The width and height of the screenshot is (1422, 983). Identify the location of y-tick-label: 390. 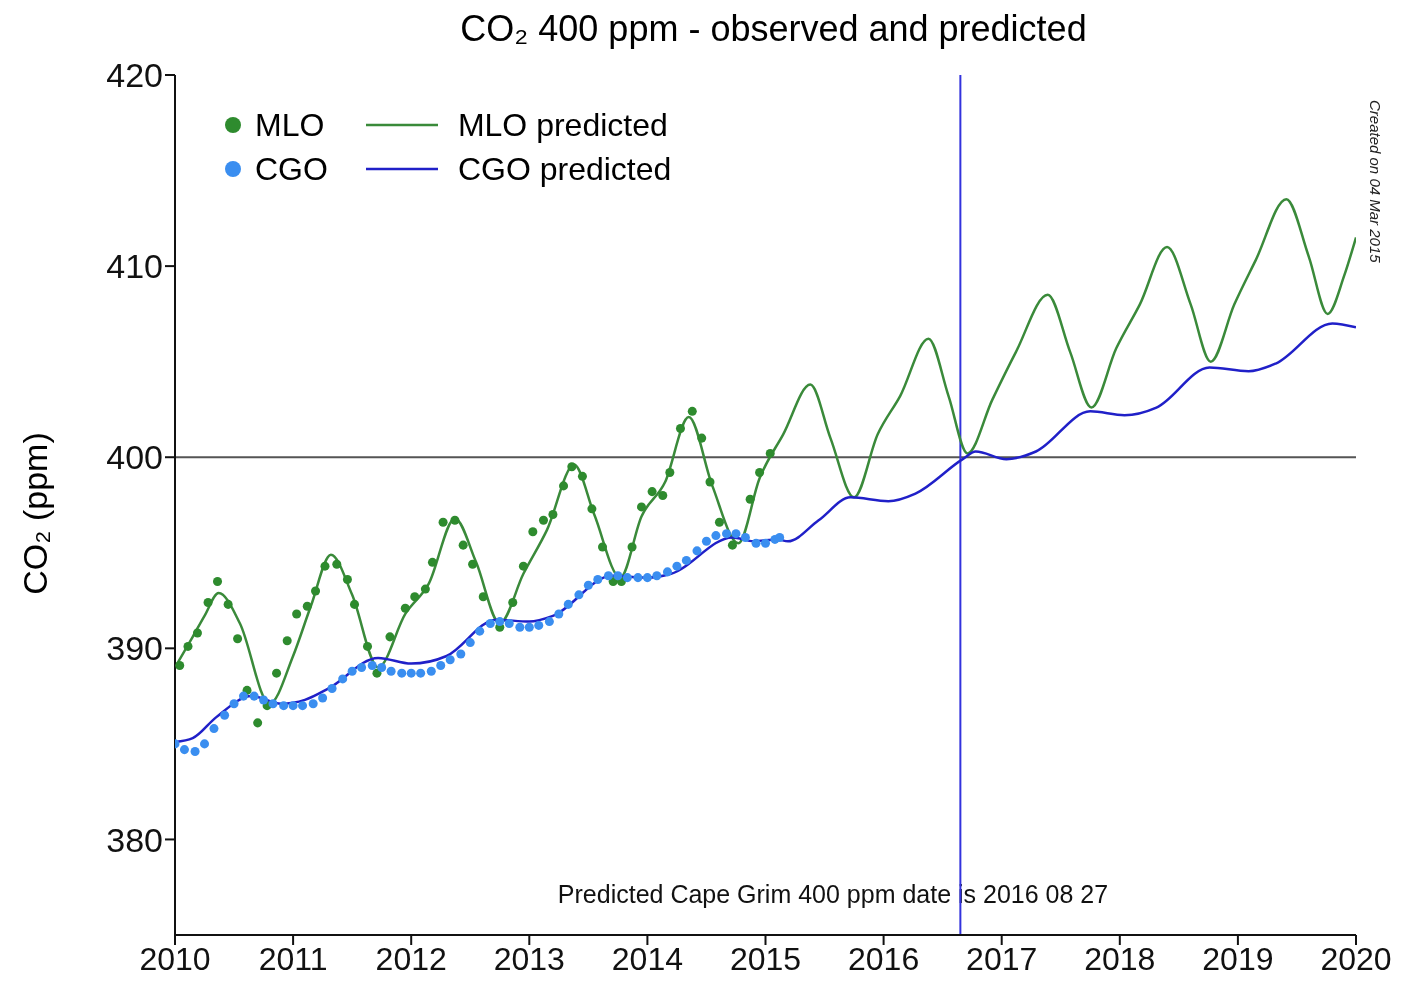
(134, 648).